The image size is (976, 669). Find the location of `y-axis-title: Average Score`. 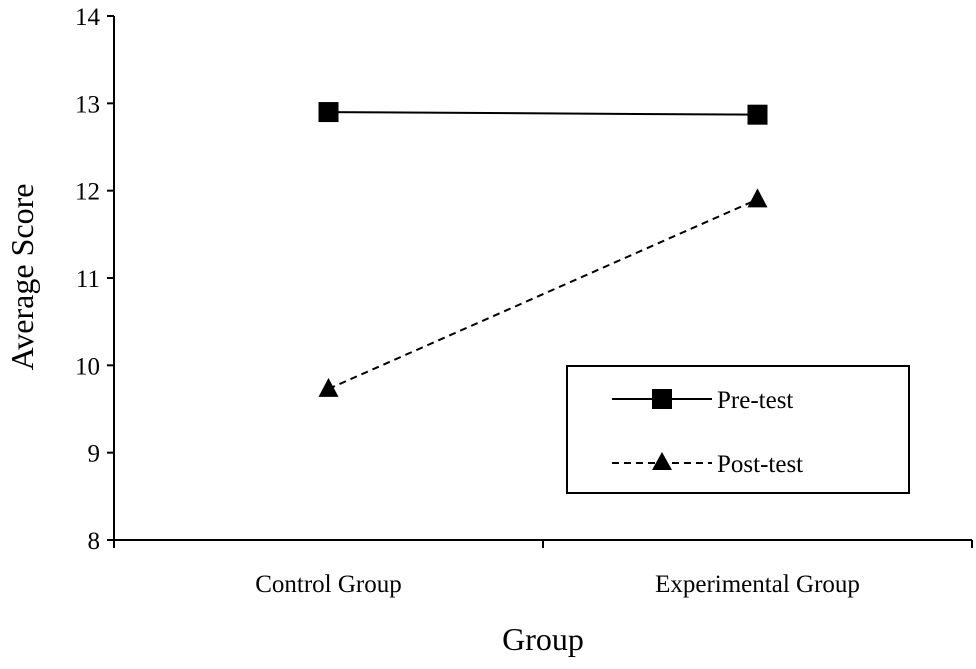

y-axis-title: Average Score is located at coordinates (22, 277).